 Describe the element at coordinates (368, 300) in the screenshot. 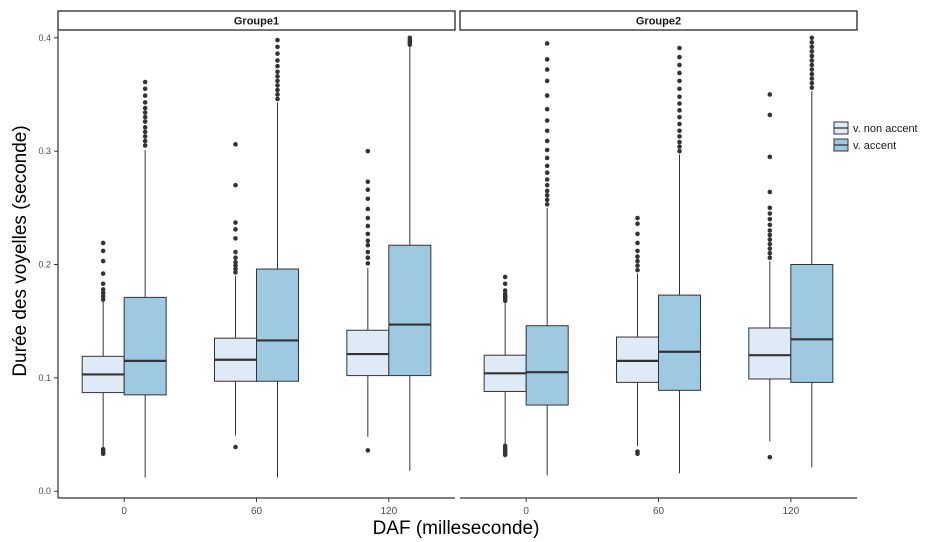

I see `box-Groupe1-120-non-accent` at that location.